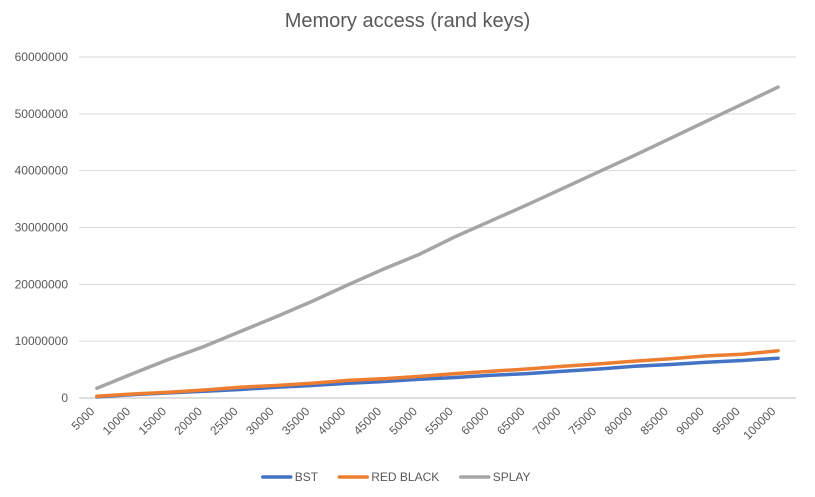 The height and width of the screenshot is (497, 815). What do you see at coordinates (690, 421) in the screenshot?
I see `x-tick-label: 90000` at bounding box center [690, 421].